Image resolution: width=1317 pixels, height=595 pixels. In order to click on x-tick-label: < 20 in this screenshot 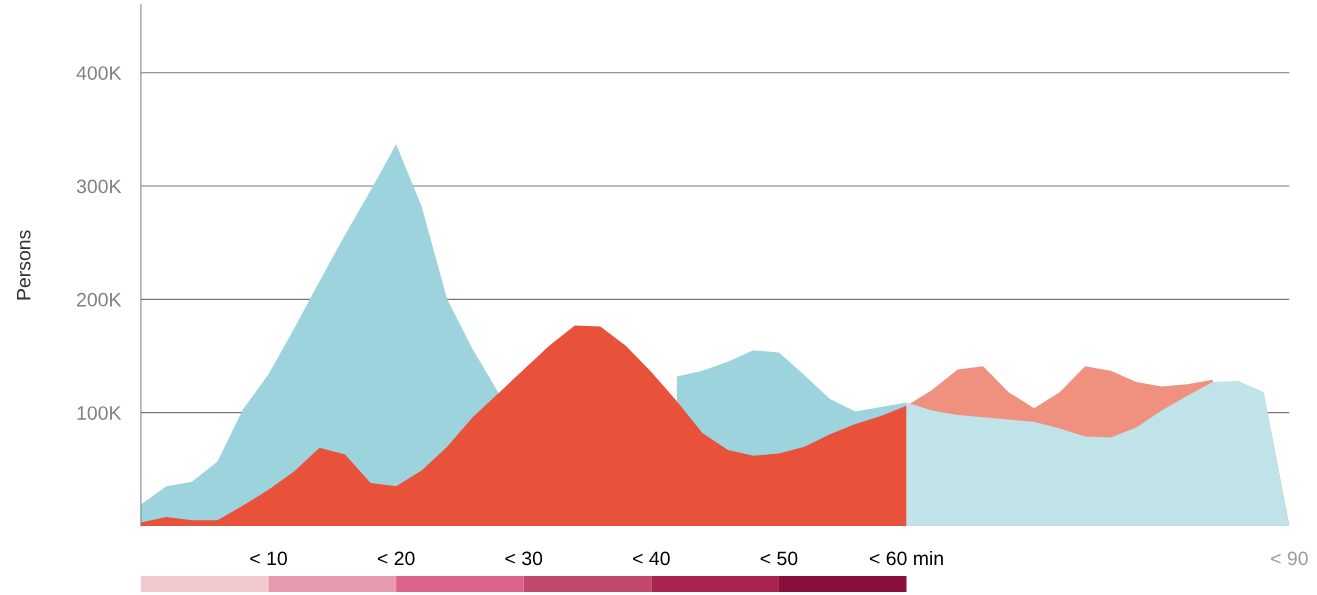, I will do `click(396, 558)`.